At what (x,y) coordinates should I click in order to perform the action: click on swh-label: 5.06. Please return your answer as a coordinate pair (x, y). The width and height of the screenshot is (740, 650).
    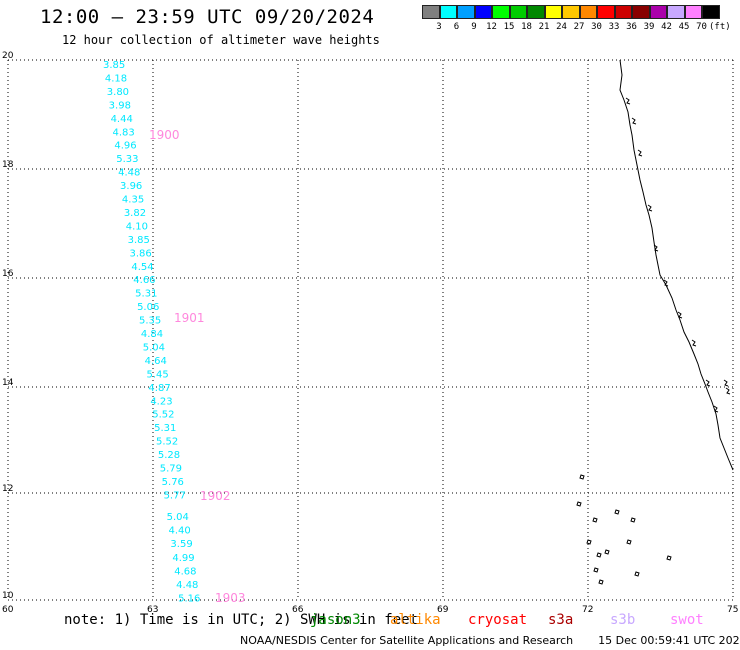
    Looking at the image, I should click on (148, 307).